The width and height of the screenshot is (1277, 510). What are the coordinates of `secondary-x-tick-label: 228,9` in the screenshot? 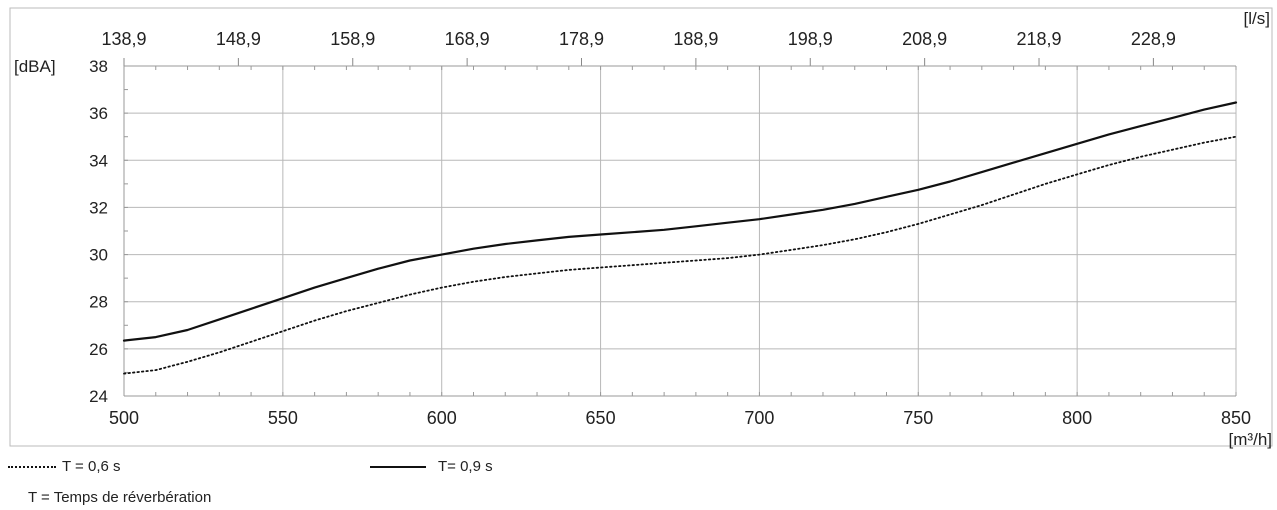 It's located at (1153, 39).